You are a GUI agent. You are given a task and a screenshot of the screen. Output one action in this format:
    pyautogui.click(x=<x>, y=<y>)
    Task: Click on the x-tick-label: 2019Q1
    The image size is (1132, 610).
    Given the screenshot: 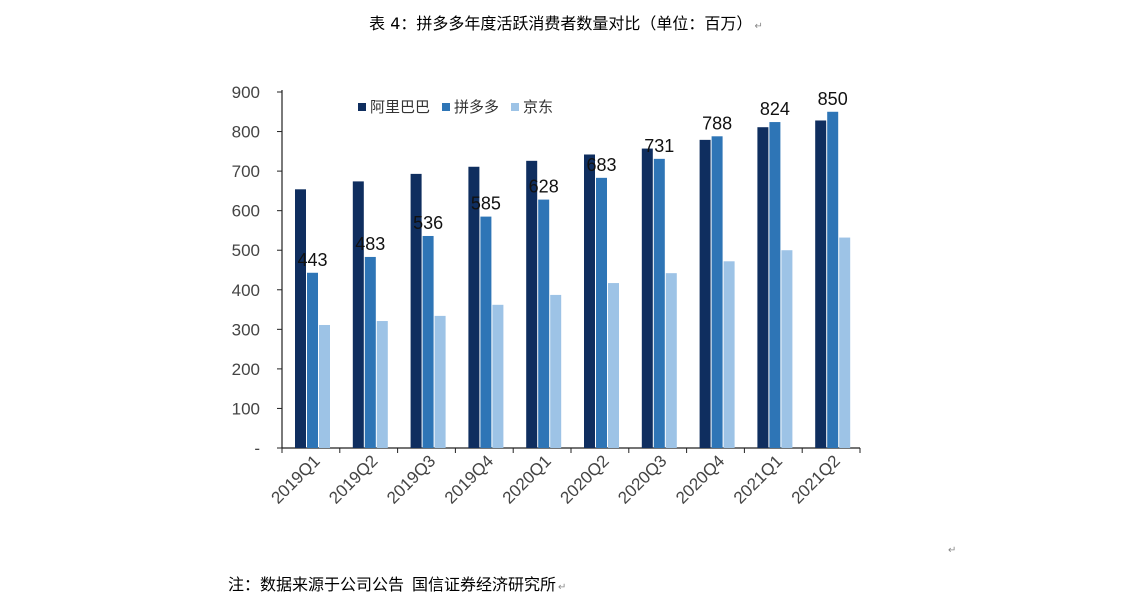 What is the action you would take?
    pyautogui.click(x=296, y=479)
    